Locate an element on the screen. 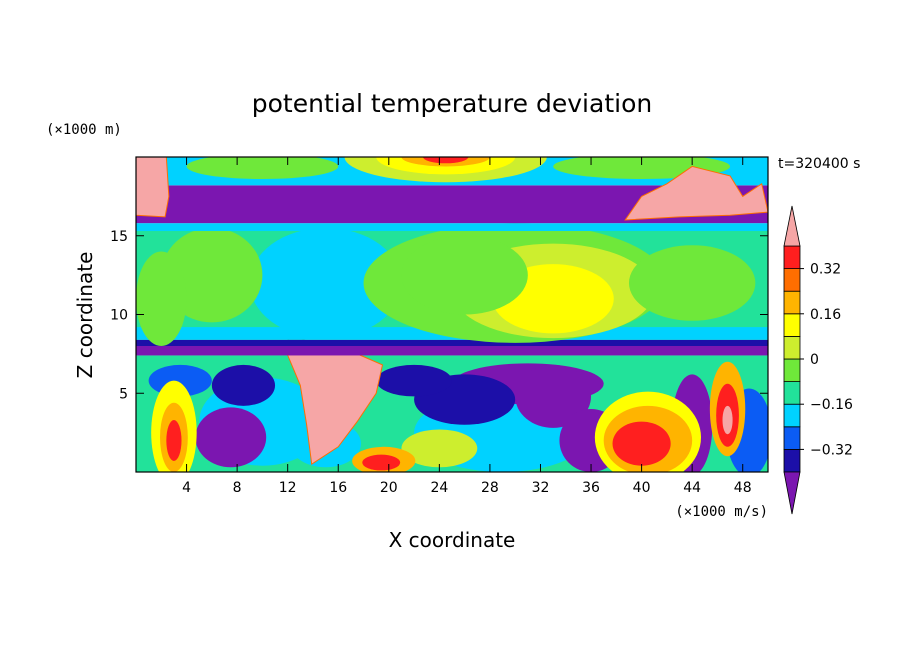  pink-region-top-right is located at coordinates (696, 193).